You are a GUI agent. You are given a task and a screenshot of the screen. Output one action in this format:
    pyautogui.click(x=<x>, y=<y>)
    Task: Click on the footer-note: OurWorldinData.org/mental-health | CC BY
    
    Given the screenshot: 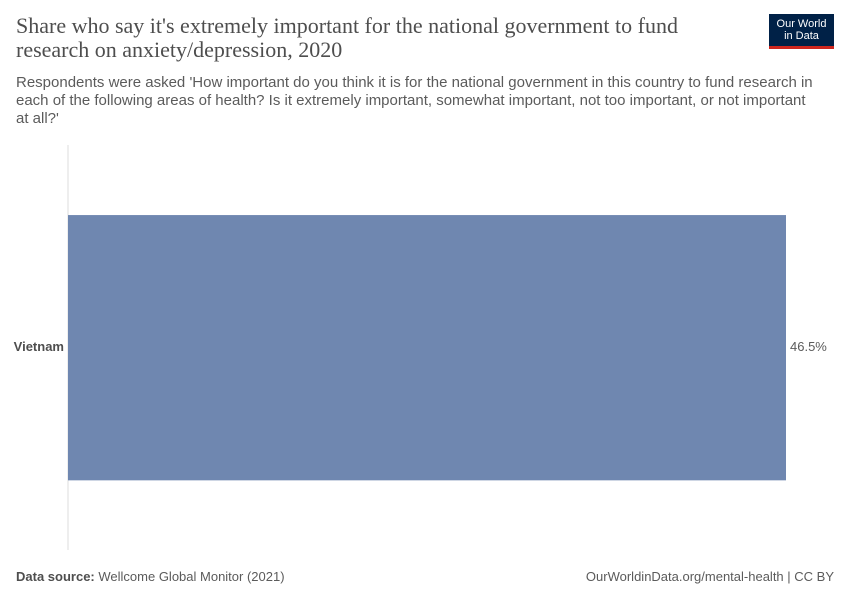 What is the action you would take?
    pyautogui.click(x=709, y=576)
    